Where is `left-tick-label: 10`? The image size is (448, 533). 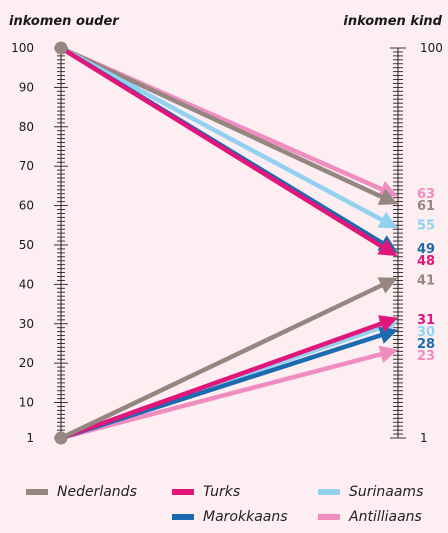
left-tick-label: 10 is located at coordinates (26, 403).